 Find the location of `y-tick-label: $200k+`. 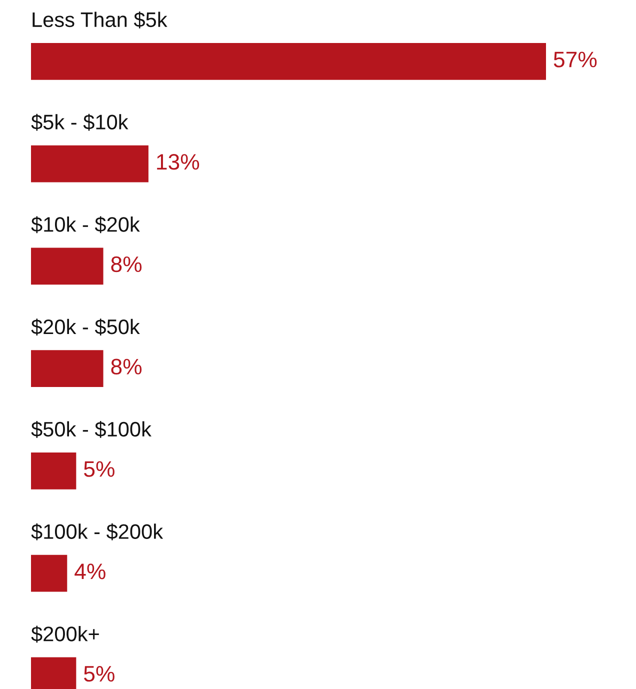

y-tick-label: $200k+ is located at coordinates (65, 634).